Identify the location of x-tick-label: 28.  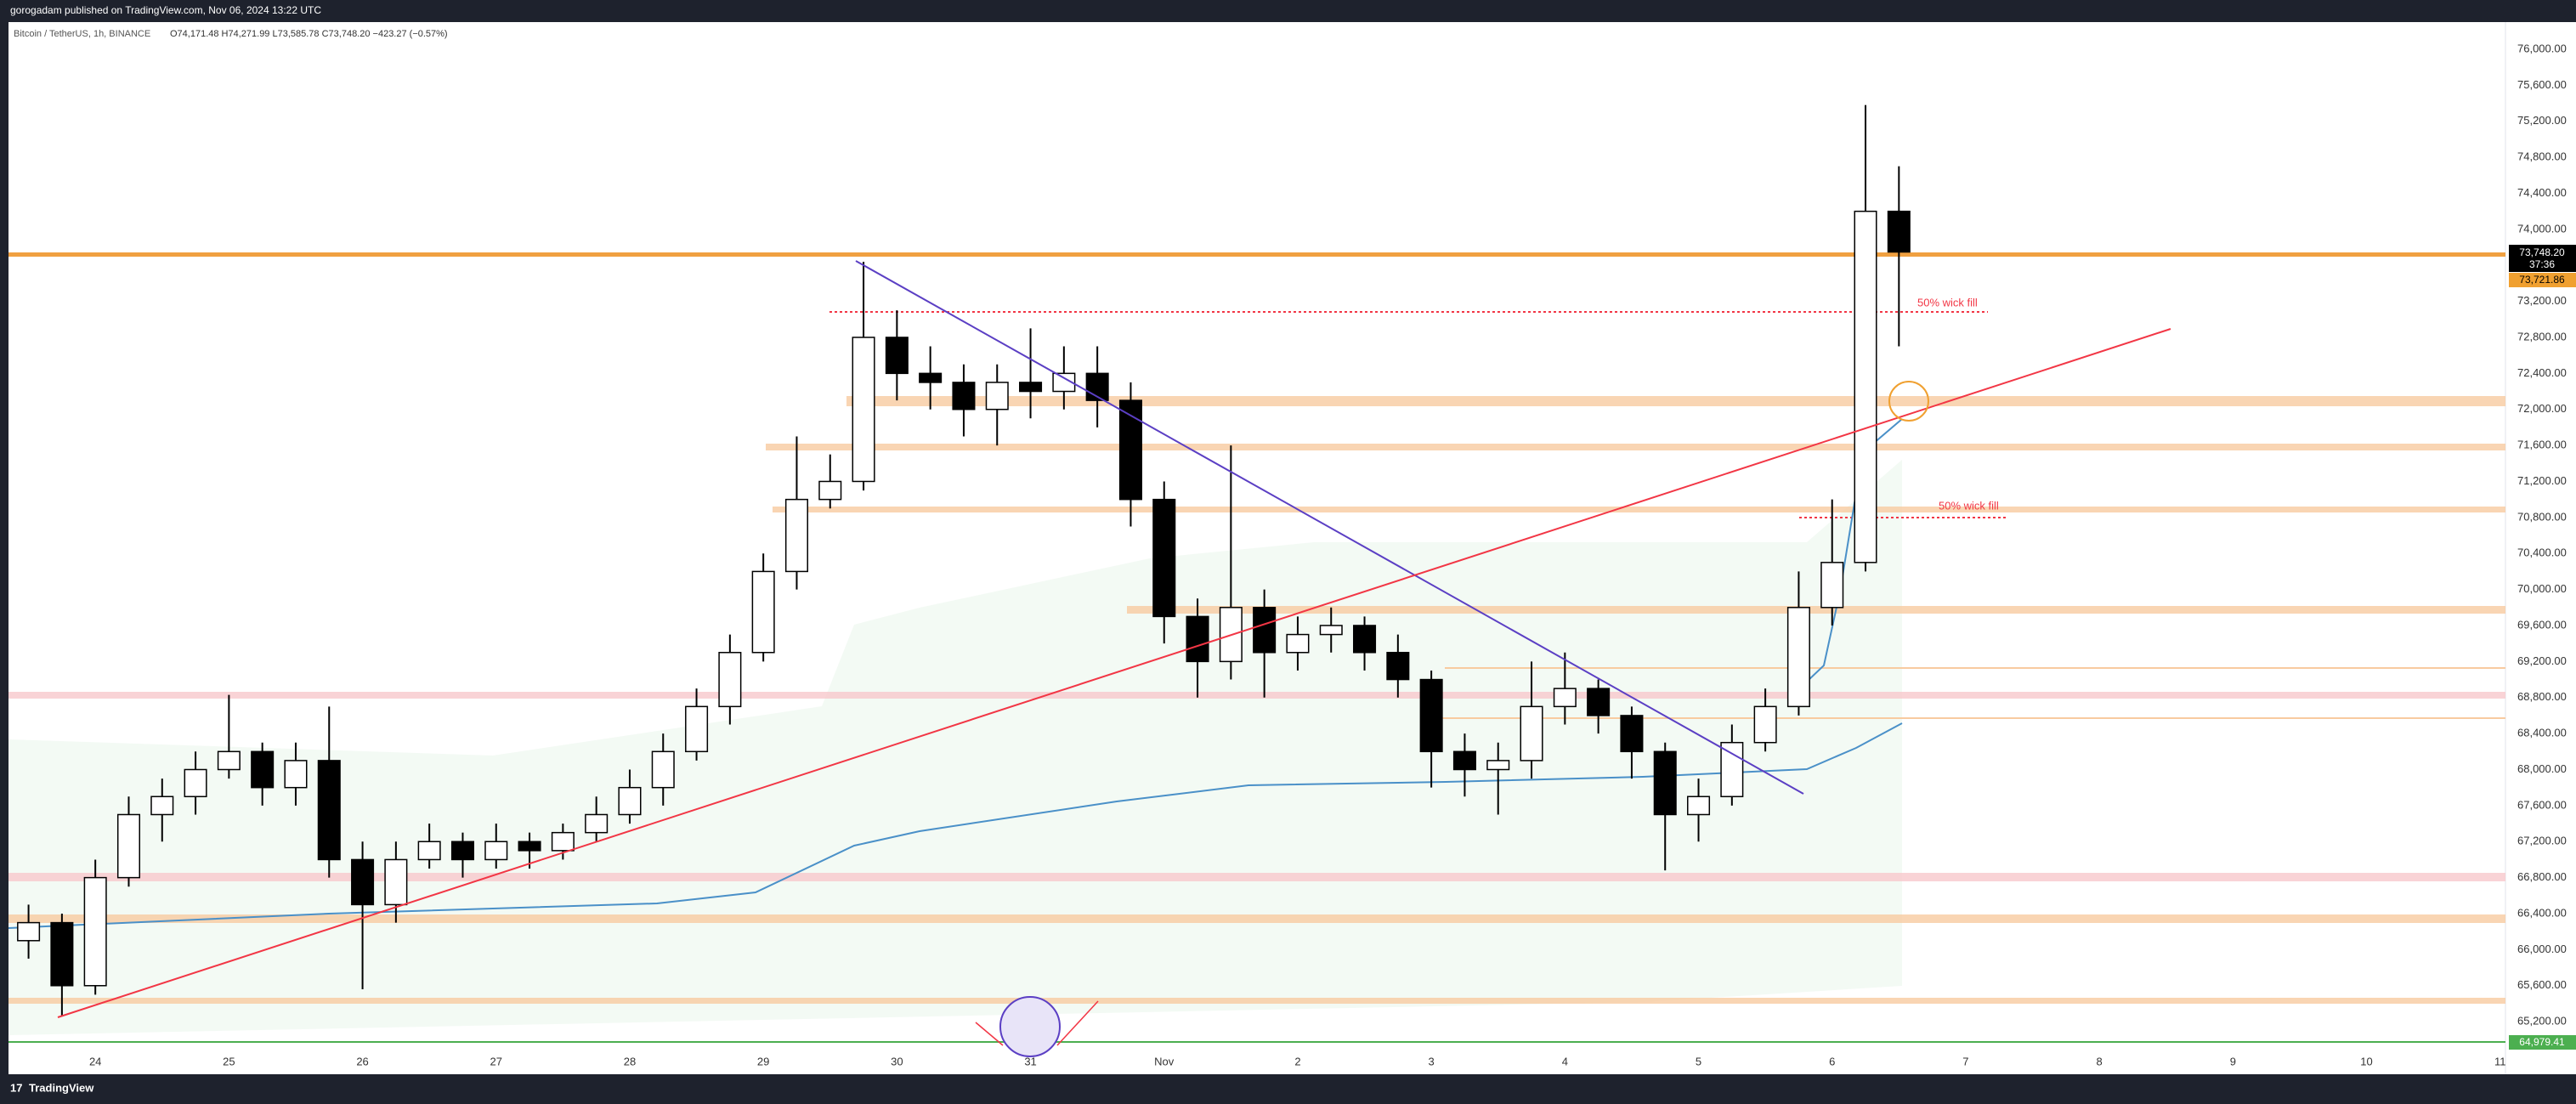
(630, 1061).